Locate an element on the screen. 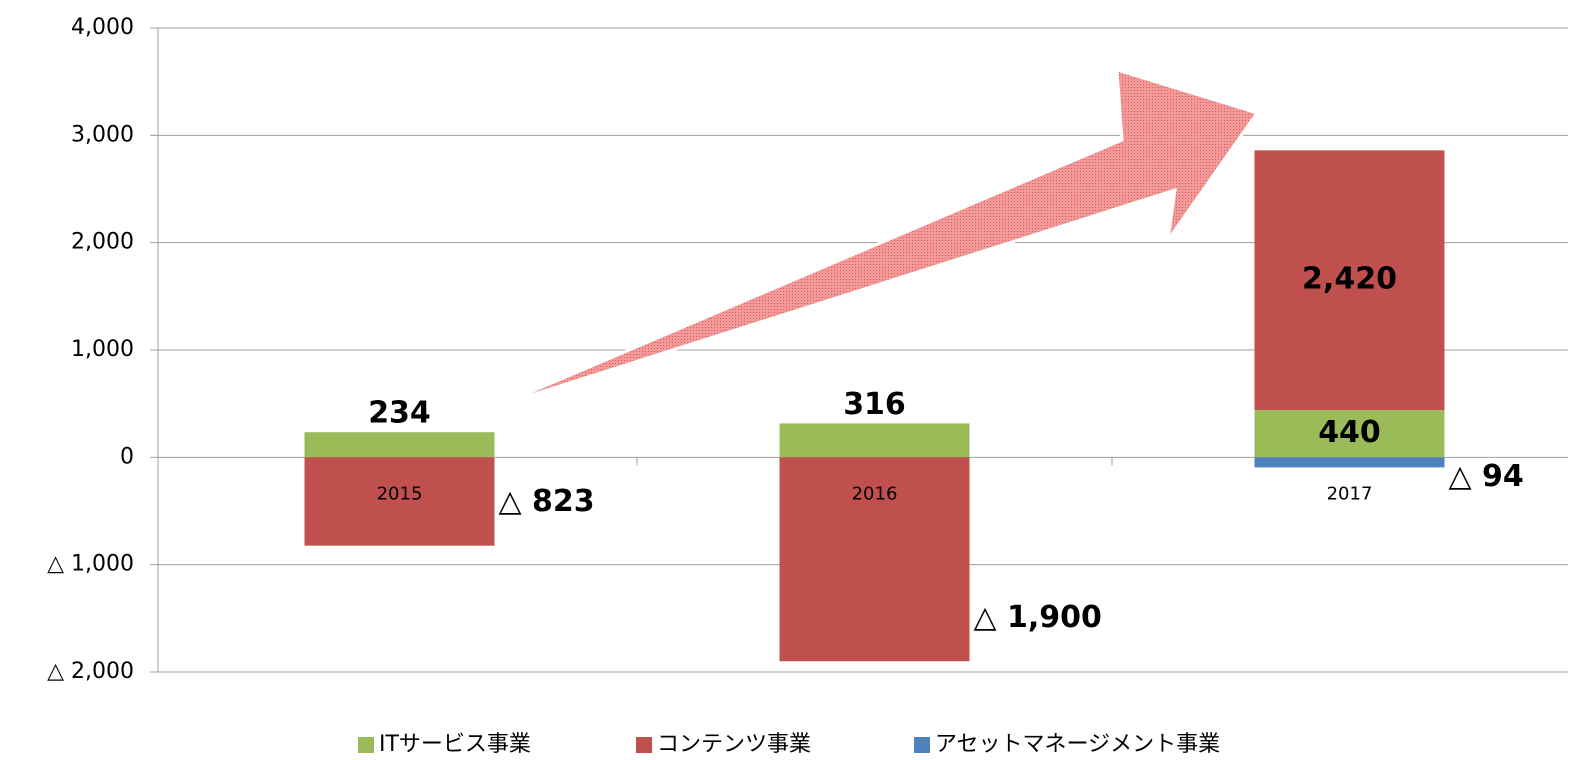 This screenshot has height=760, width=1573. y-tick-label: 4,000 is located at coordinates (102, 27).